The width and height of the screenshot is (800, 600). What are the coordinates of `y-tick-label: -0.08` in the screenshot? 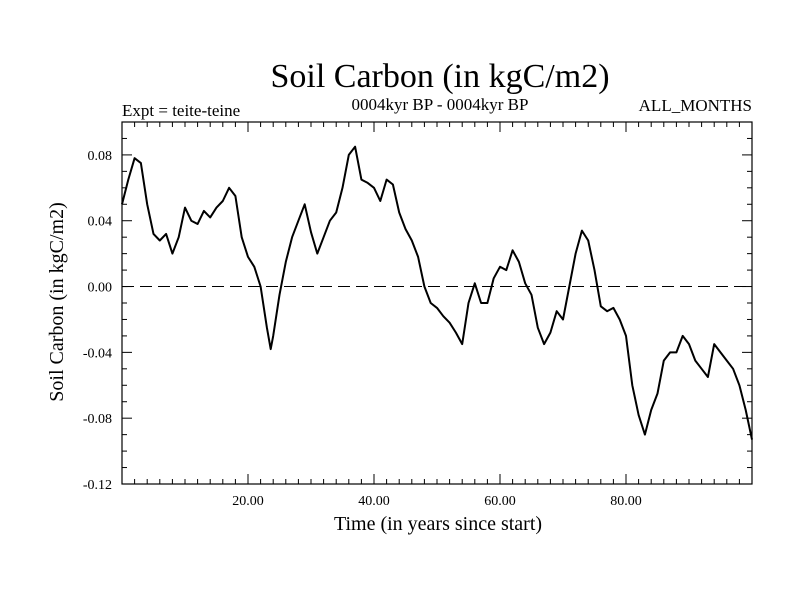 It's located at (97, 419).